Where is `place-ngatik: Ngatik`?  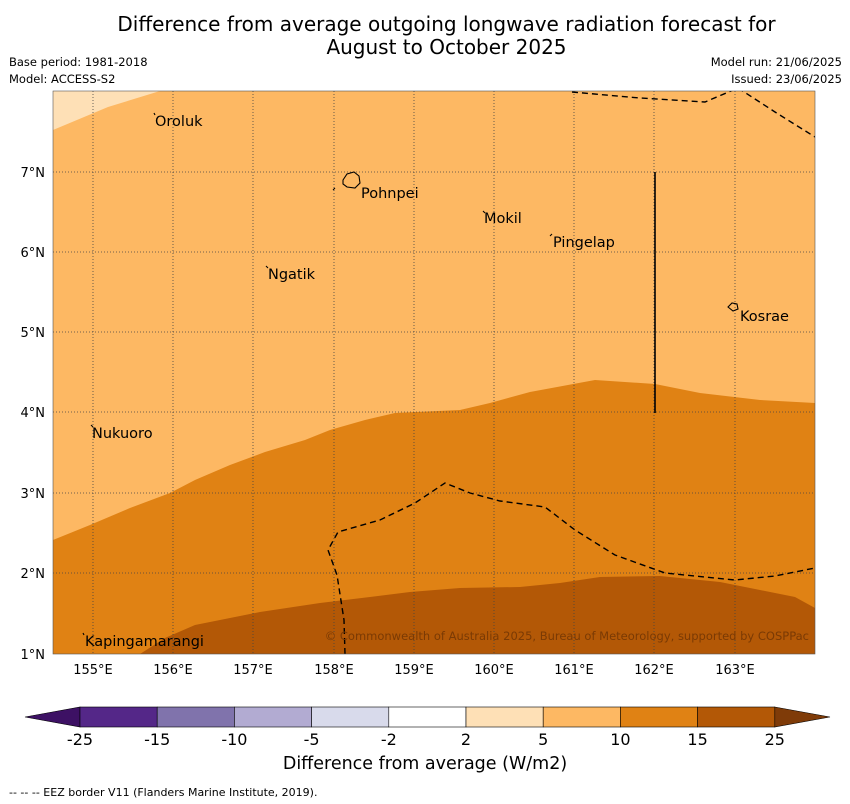 place-ngatik: Ngatik is located at coordinates (292, 275).